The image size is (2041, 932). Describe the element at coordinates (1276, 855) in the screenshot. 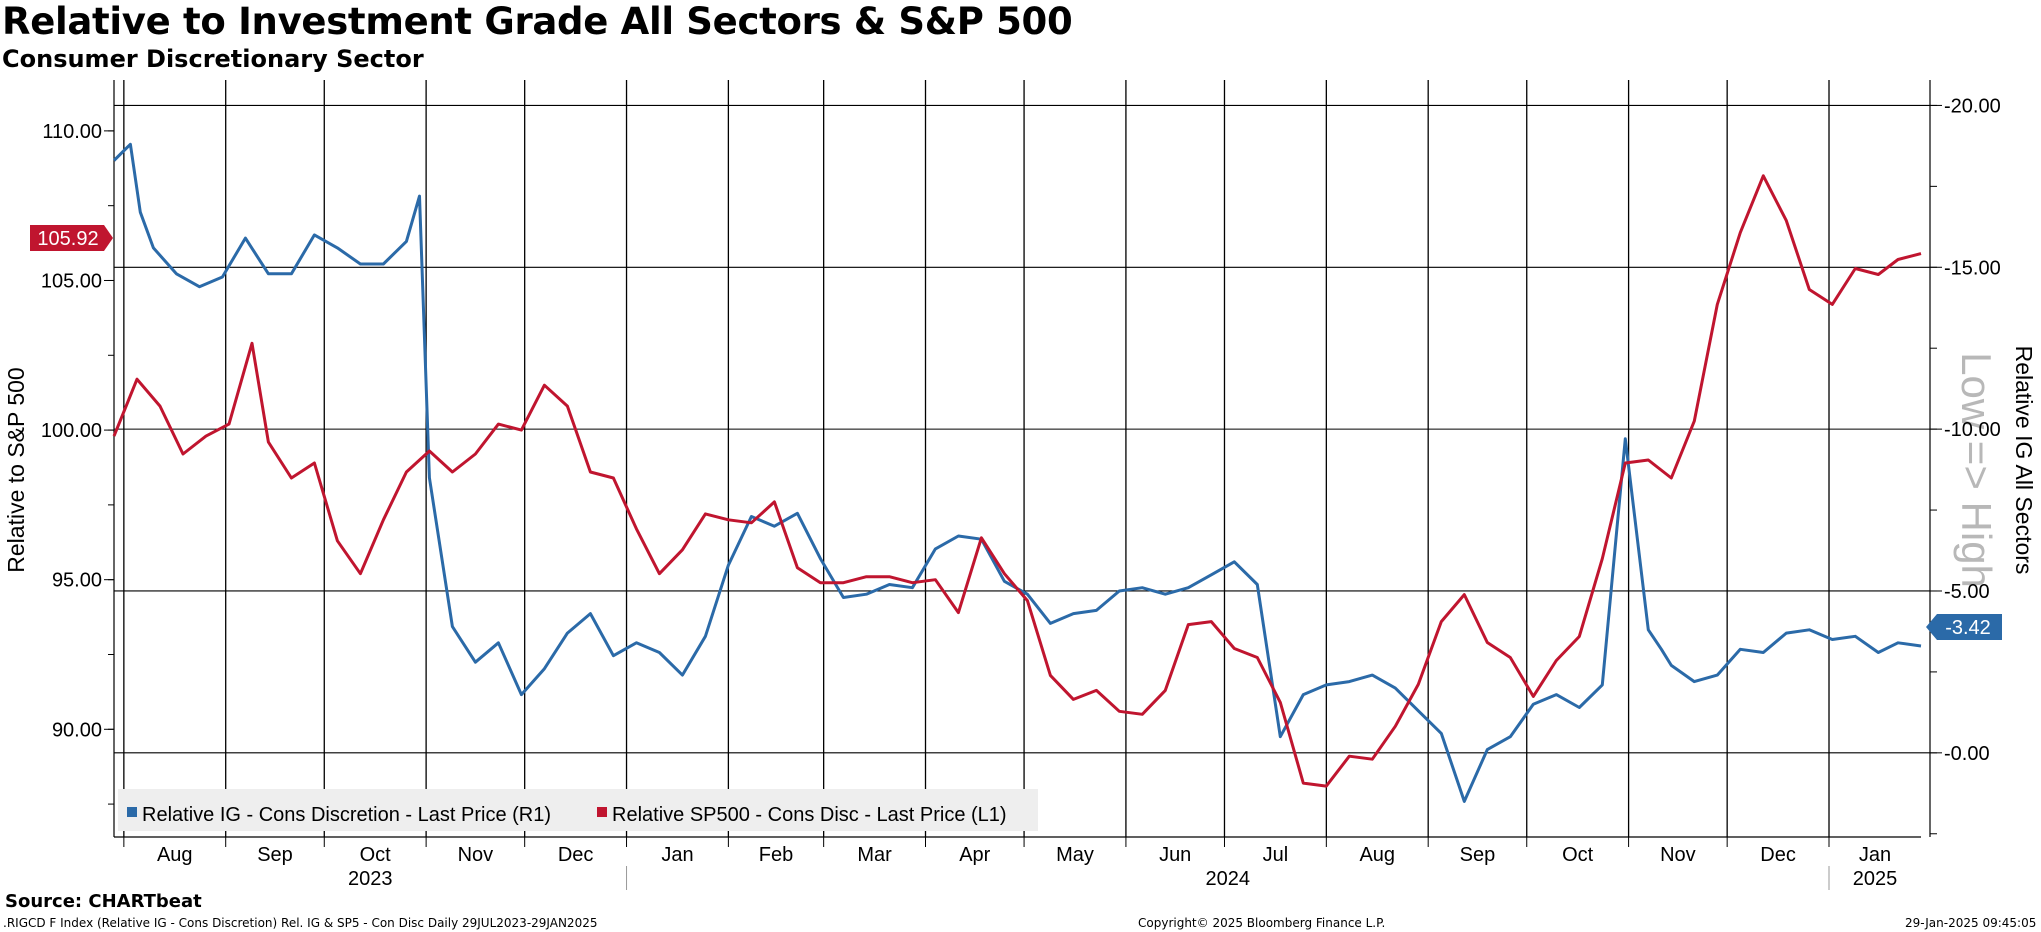

I see `x-tick-label: Jul` at that location.